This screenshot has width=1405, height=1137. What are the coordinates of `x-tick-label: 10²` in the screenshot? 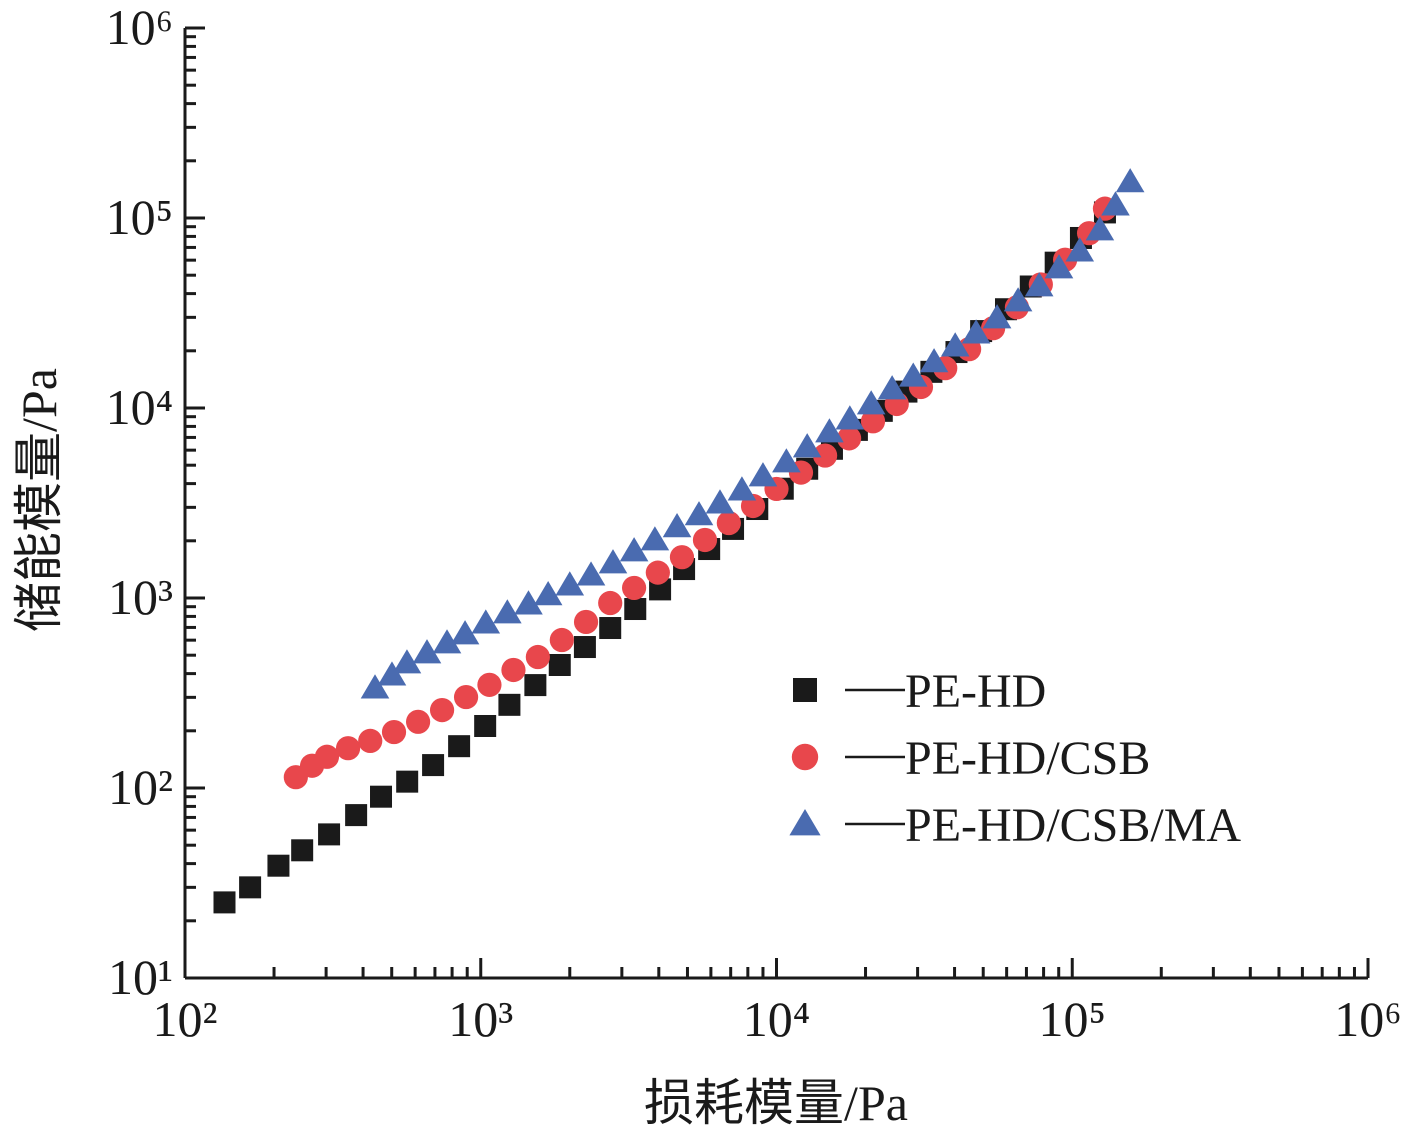 It's located at (185, 1019).